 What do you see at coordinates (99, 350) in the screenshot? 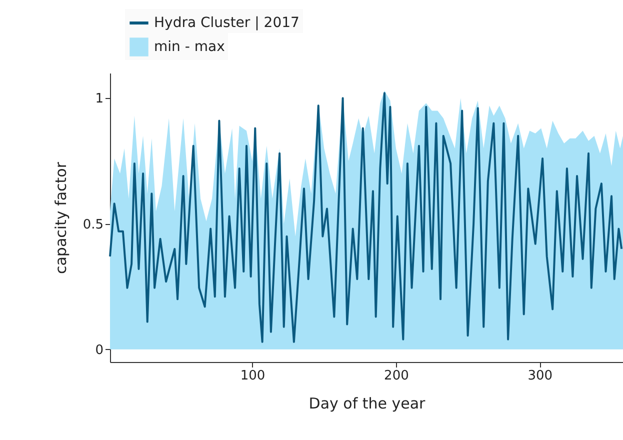
I see `y-tick-label: 0` at bounding box center [99, 350].